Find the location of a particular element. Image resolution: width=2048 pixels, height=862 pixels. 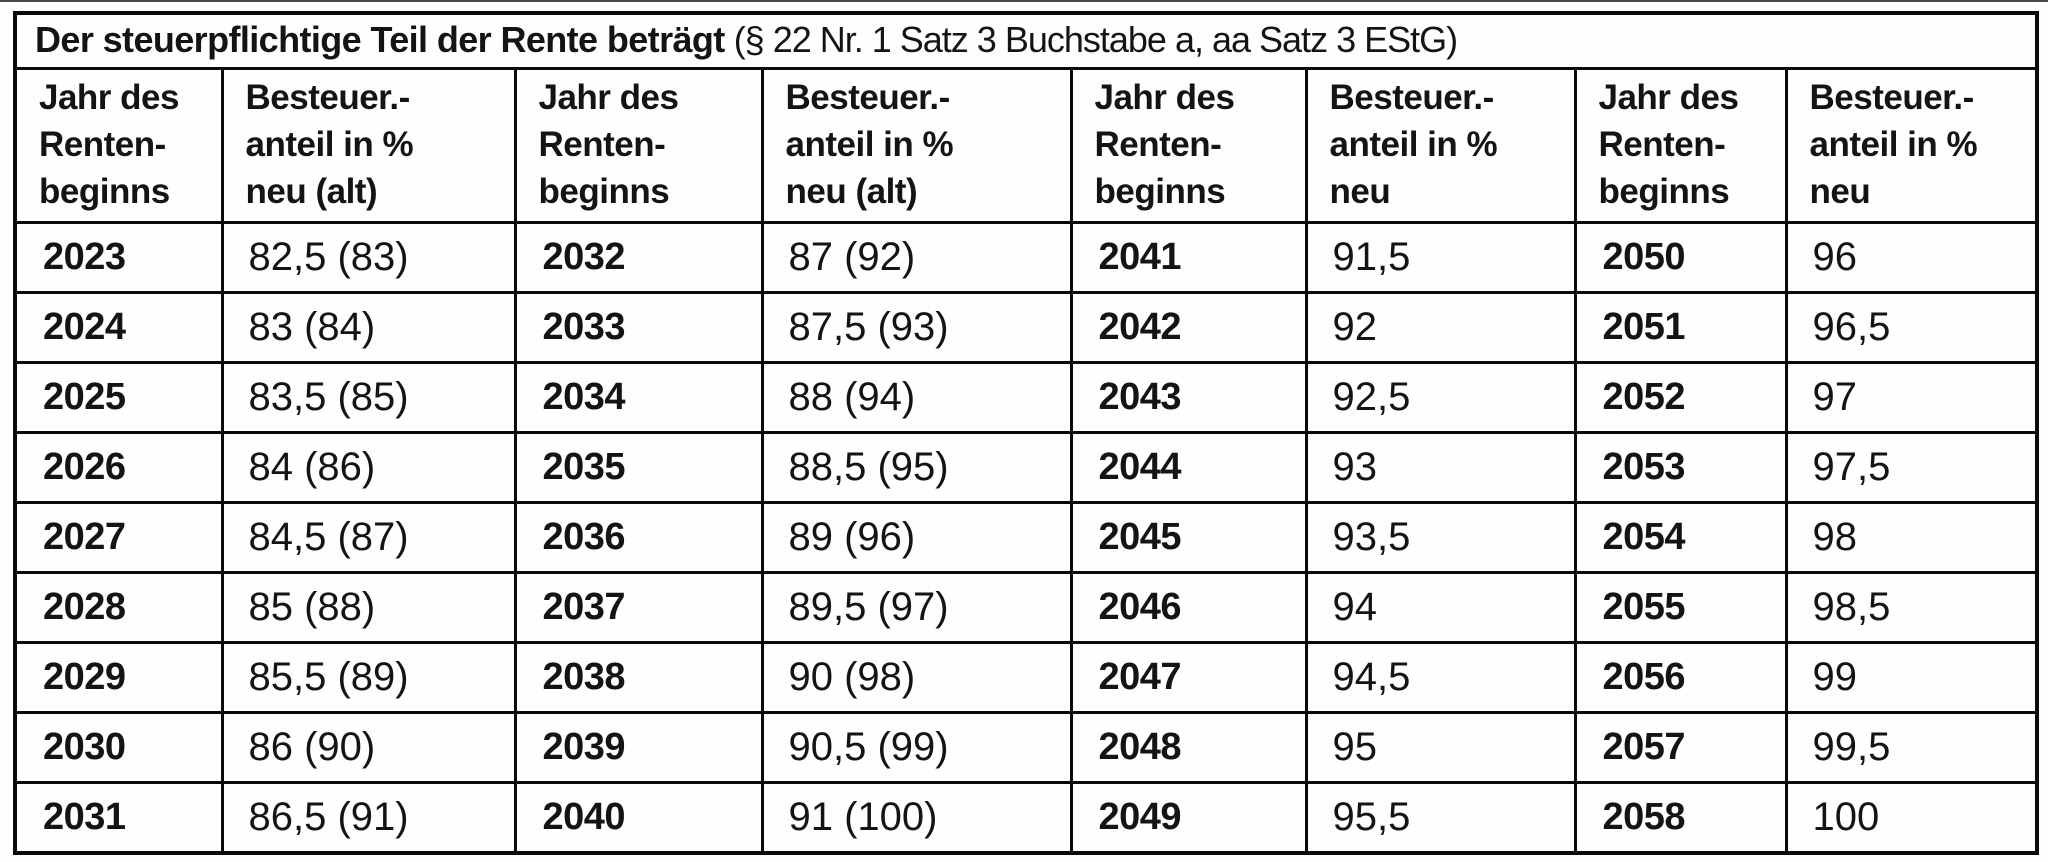

col-header-rentenbeginn-3: Jahr des Renten- beginns is located at coordinates (1188, 145).